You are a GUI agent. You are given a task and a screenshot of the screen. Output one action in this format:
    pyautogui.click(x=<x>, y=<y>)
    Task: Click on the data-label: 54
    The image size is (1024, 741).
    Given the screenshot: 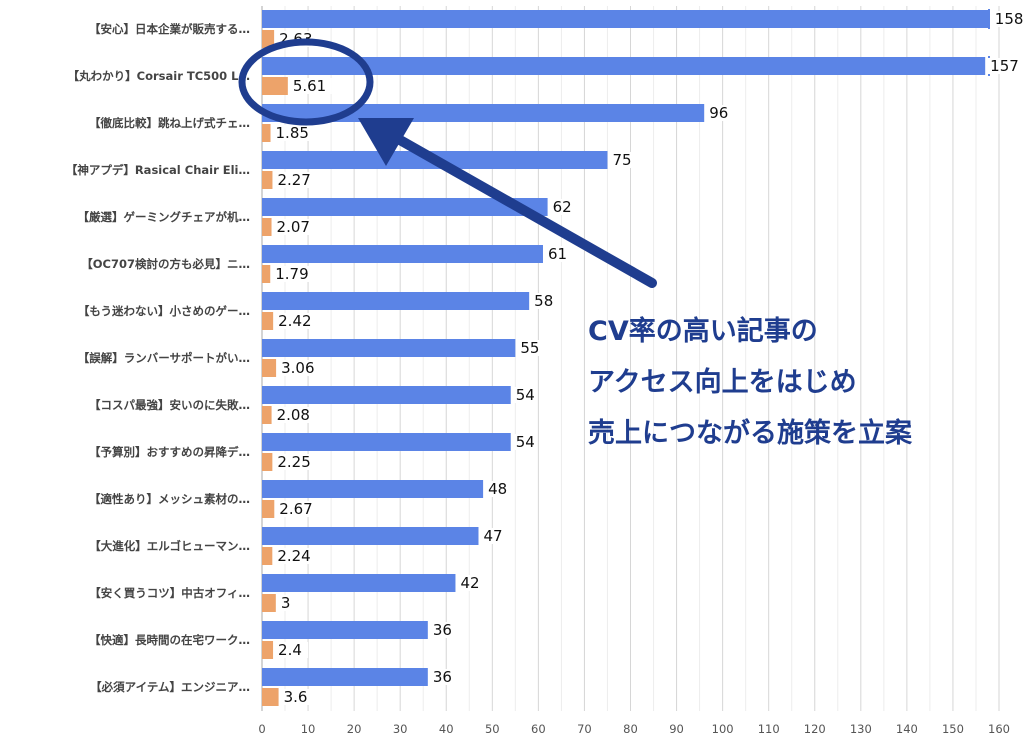 What is the action you would take?
    pyautogui.click(x=525, y=442)
    